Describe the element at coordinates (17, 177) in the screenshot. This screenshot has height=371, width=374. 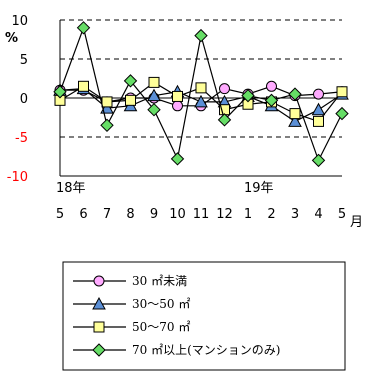
I see `y-tick-label: -10` at that location.